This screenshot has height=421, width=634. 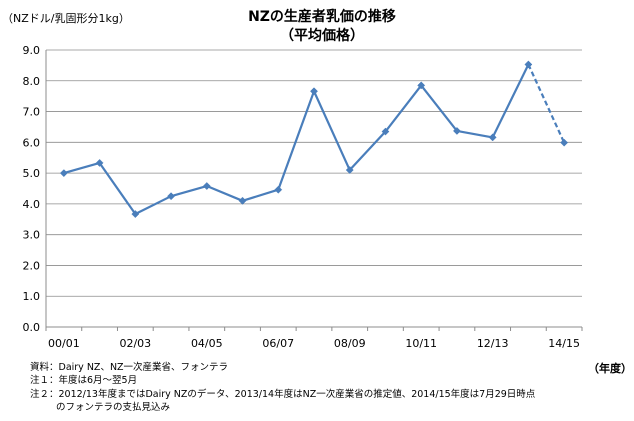 What do you see at coordinates (32, 50) in the screenshot?
I see `y-tick-label: 9.0` at bounding box center [32, 50].